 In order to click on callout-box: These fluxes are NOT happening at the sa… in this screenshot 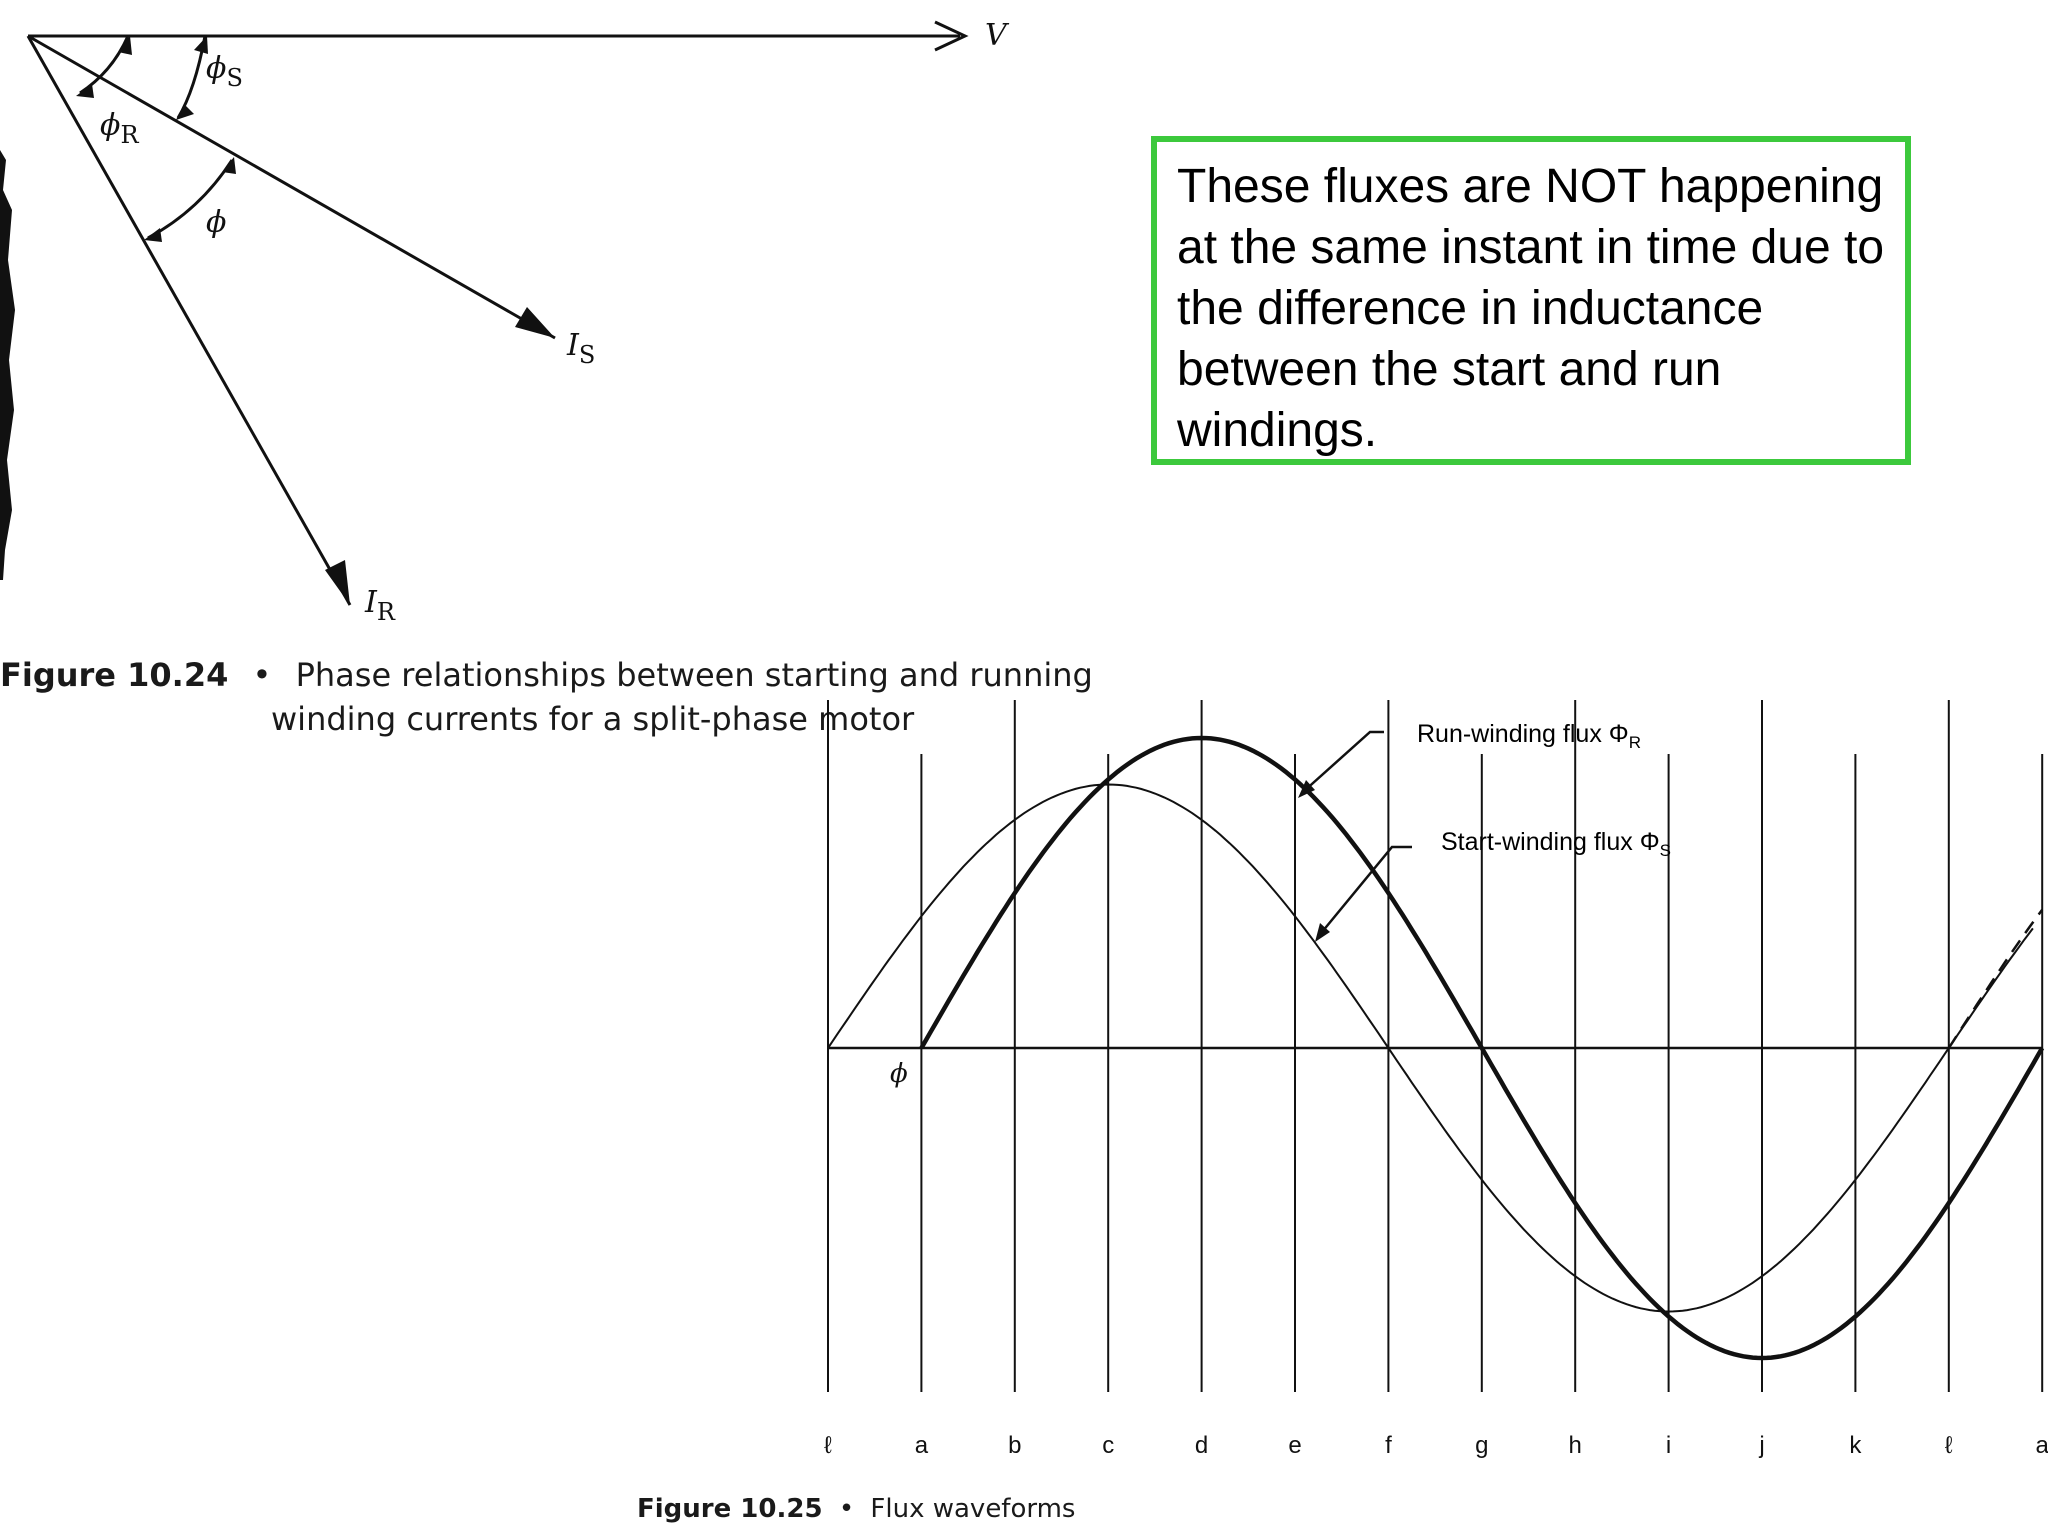, I will do `click(1531, 300)`.